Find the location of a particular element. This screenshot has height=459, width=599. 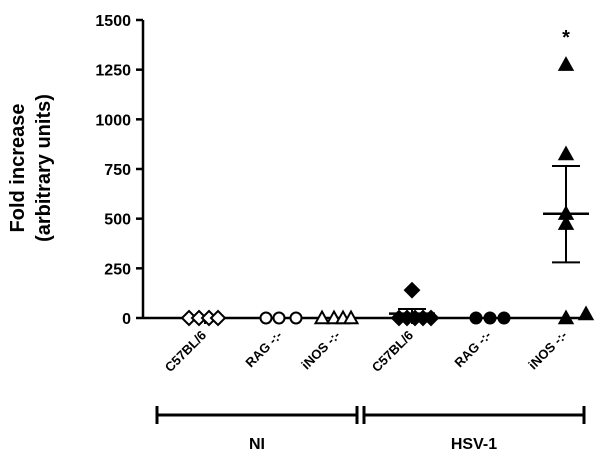

y-tick-label: 1000 is located at coordinates (113, 120).